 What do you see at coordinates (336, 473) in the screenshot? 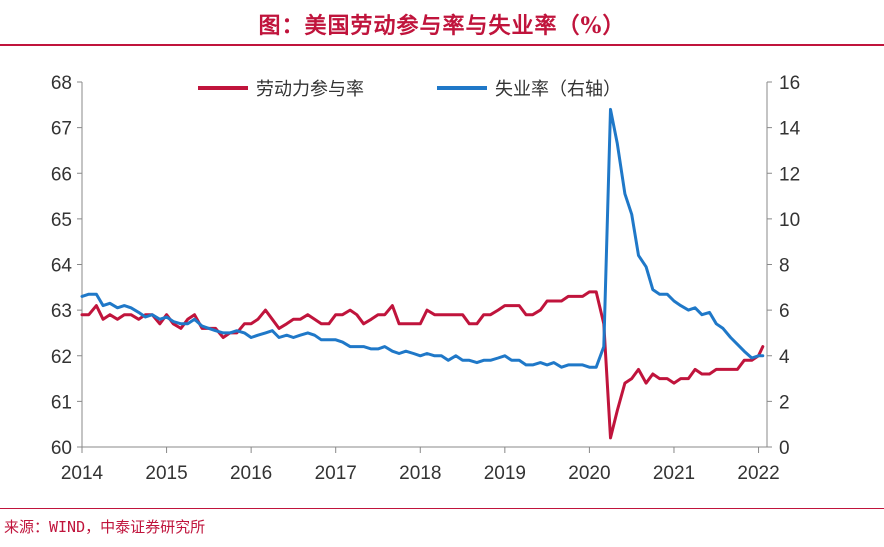
I see `x-tick-label: 2017` at bounding box center [336, 473].